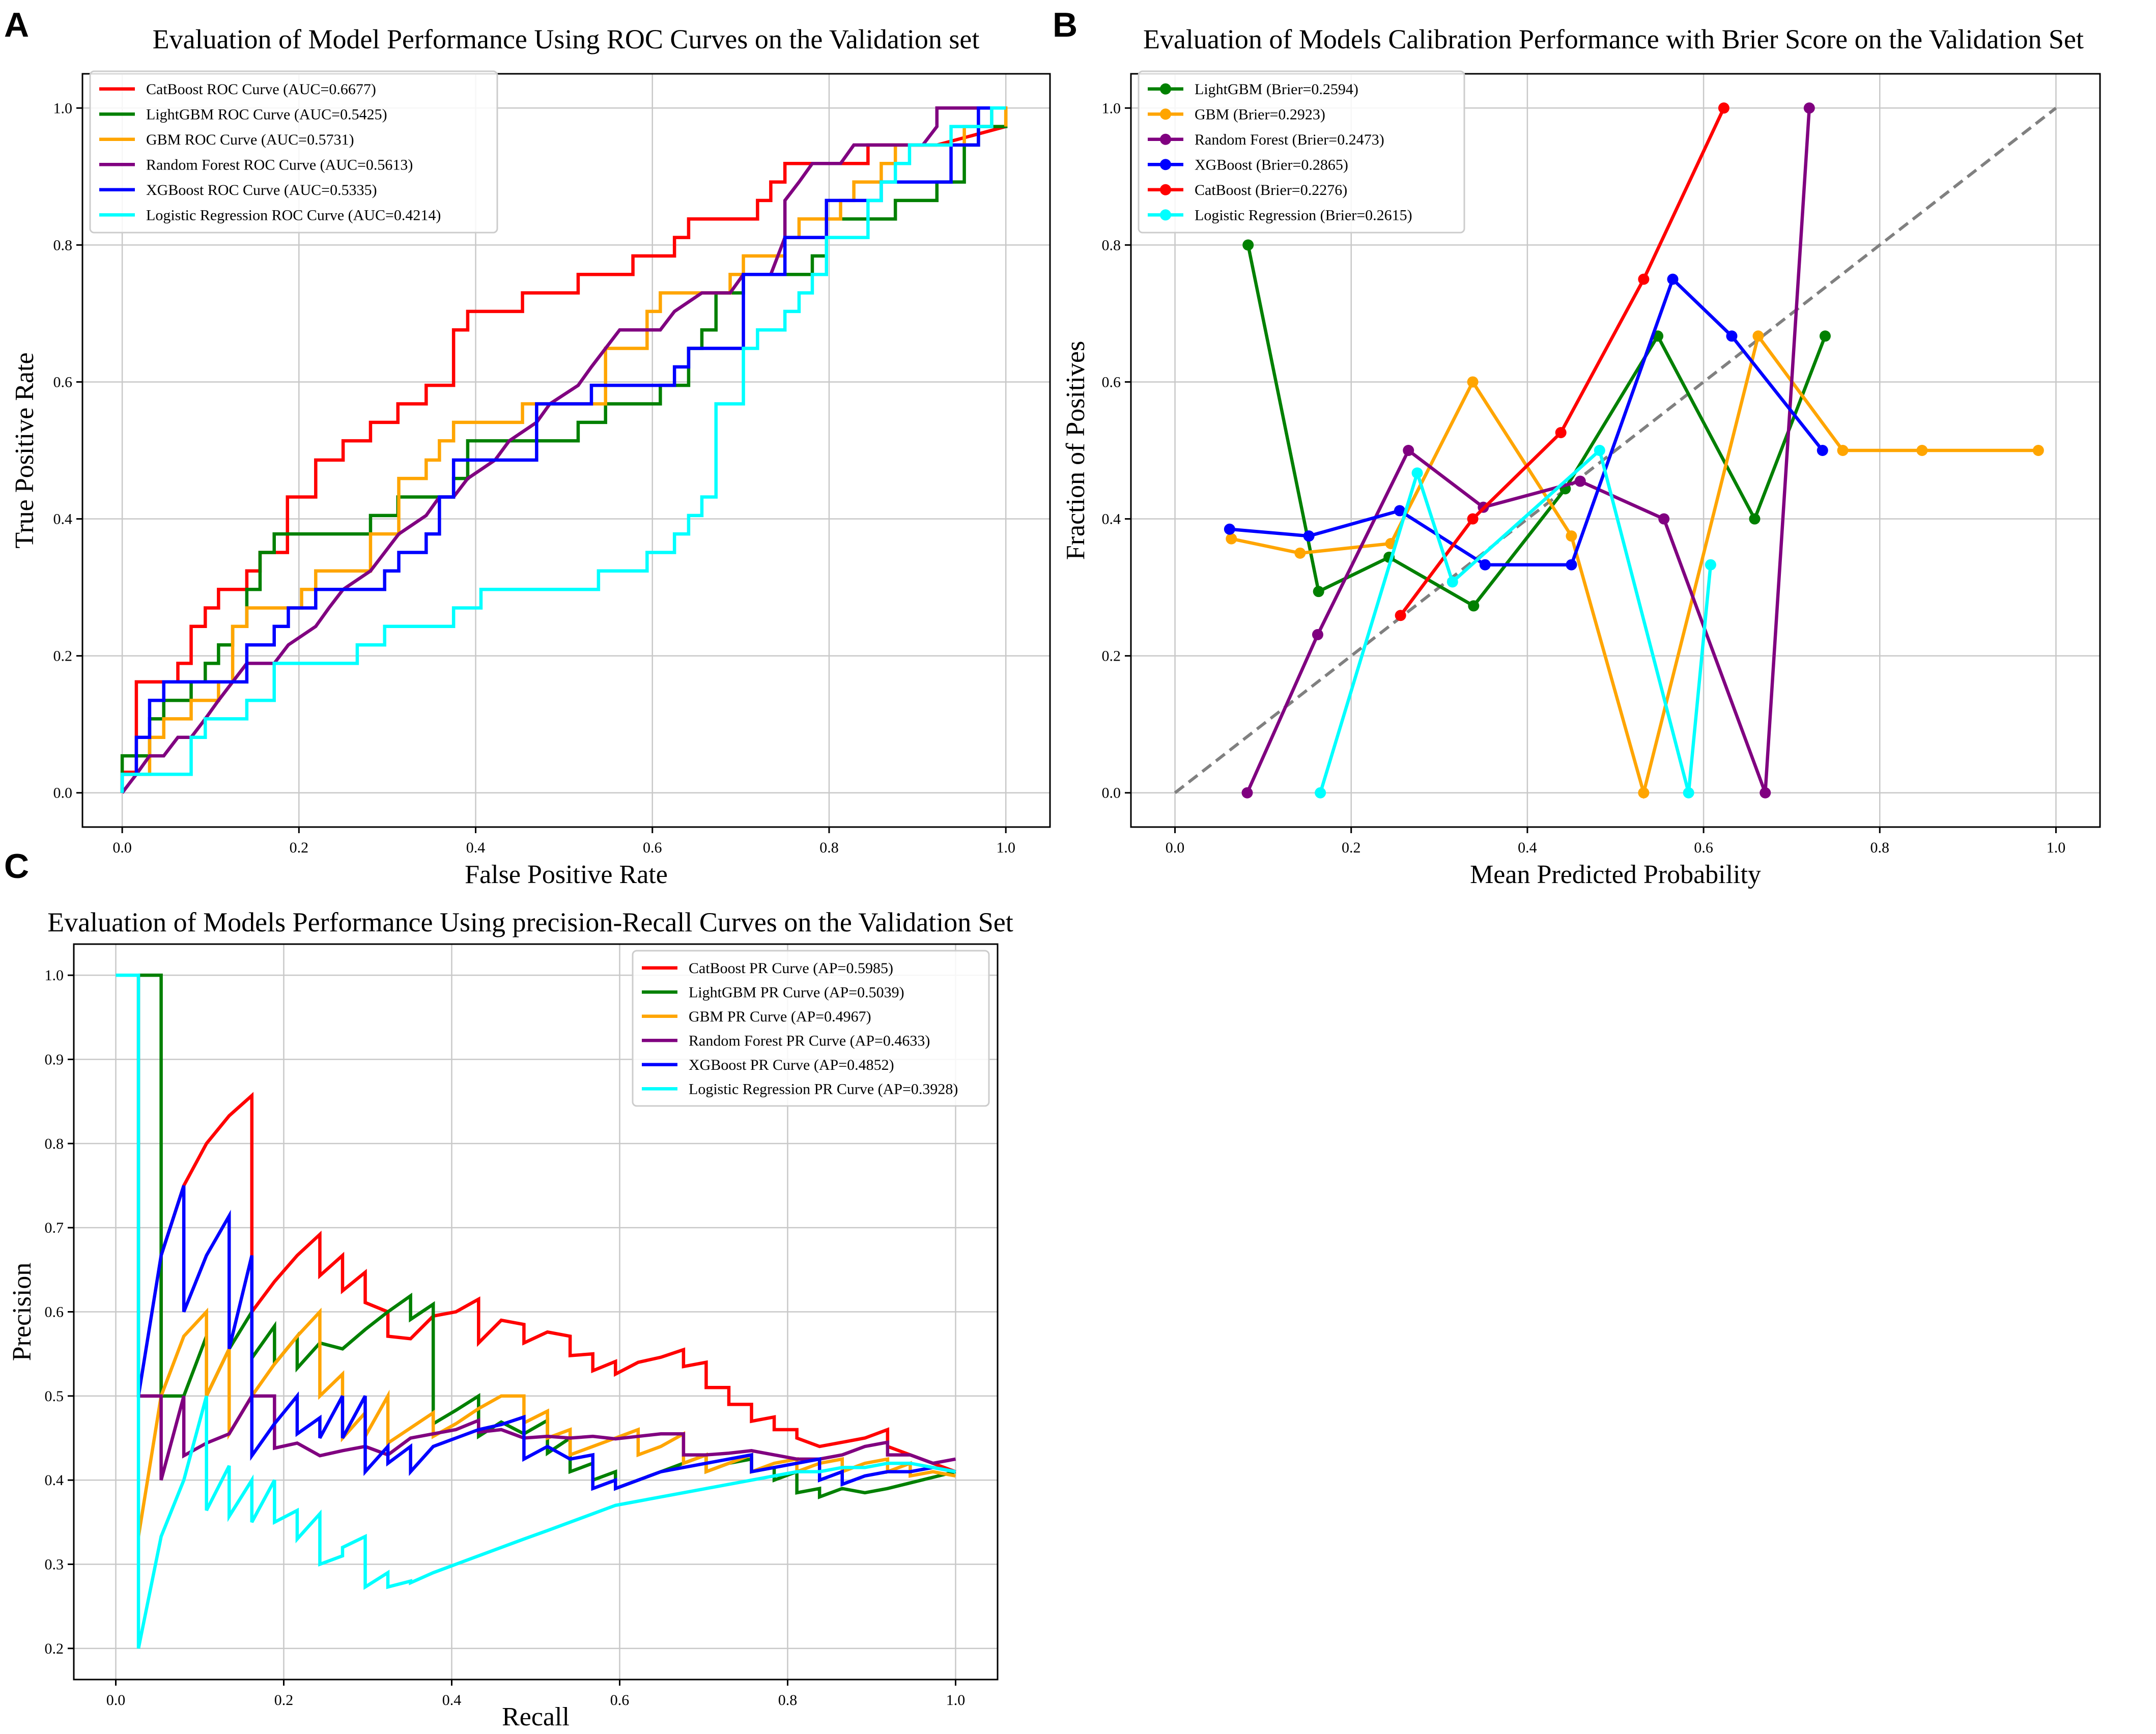  I want to click on panel-letter-a: A, so click(16, 25).